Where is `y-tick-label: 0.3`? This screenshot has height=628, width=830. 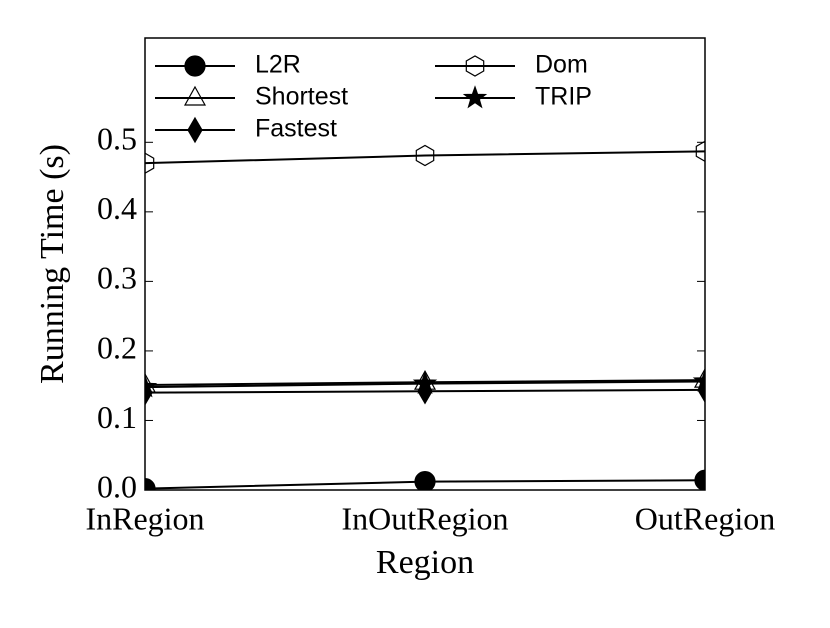
y-tick-label: 0.3 is located at coordinates (117, 278).